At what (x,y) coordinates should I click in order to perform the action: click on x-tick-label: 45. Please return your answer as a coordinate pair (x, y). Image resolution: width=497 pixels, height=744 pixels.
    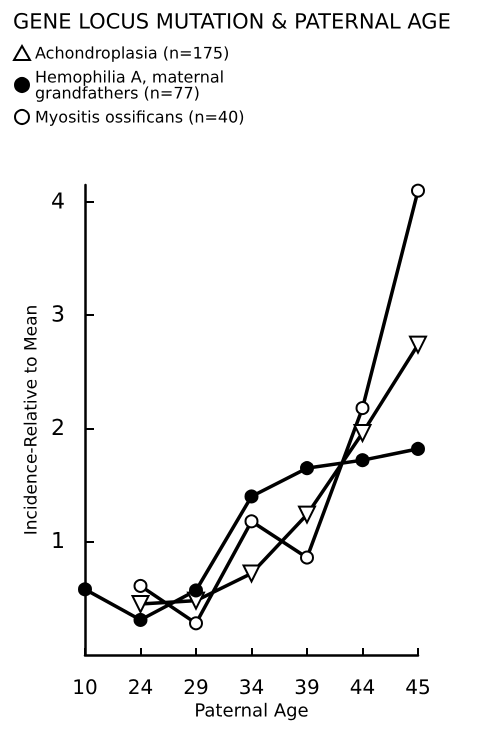
    Looking at the image, I should click on (418, 687).